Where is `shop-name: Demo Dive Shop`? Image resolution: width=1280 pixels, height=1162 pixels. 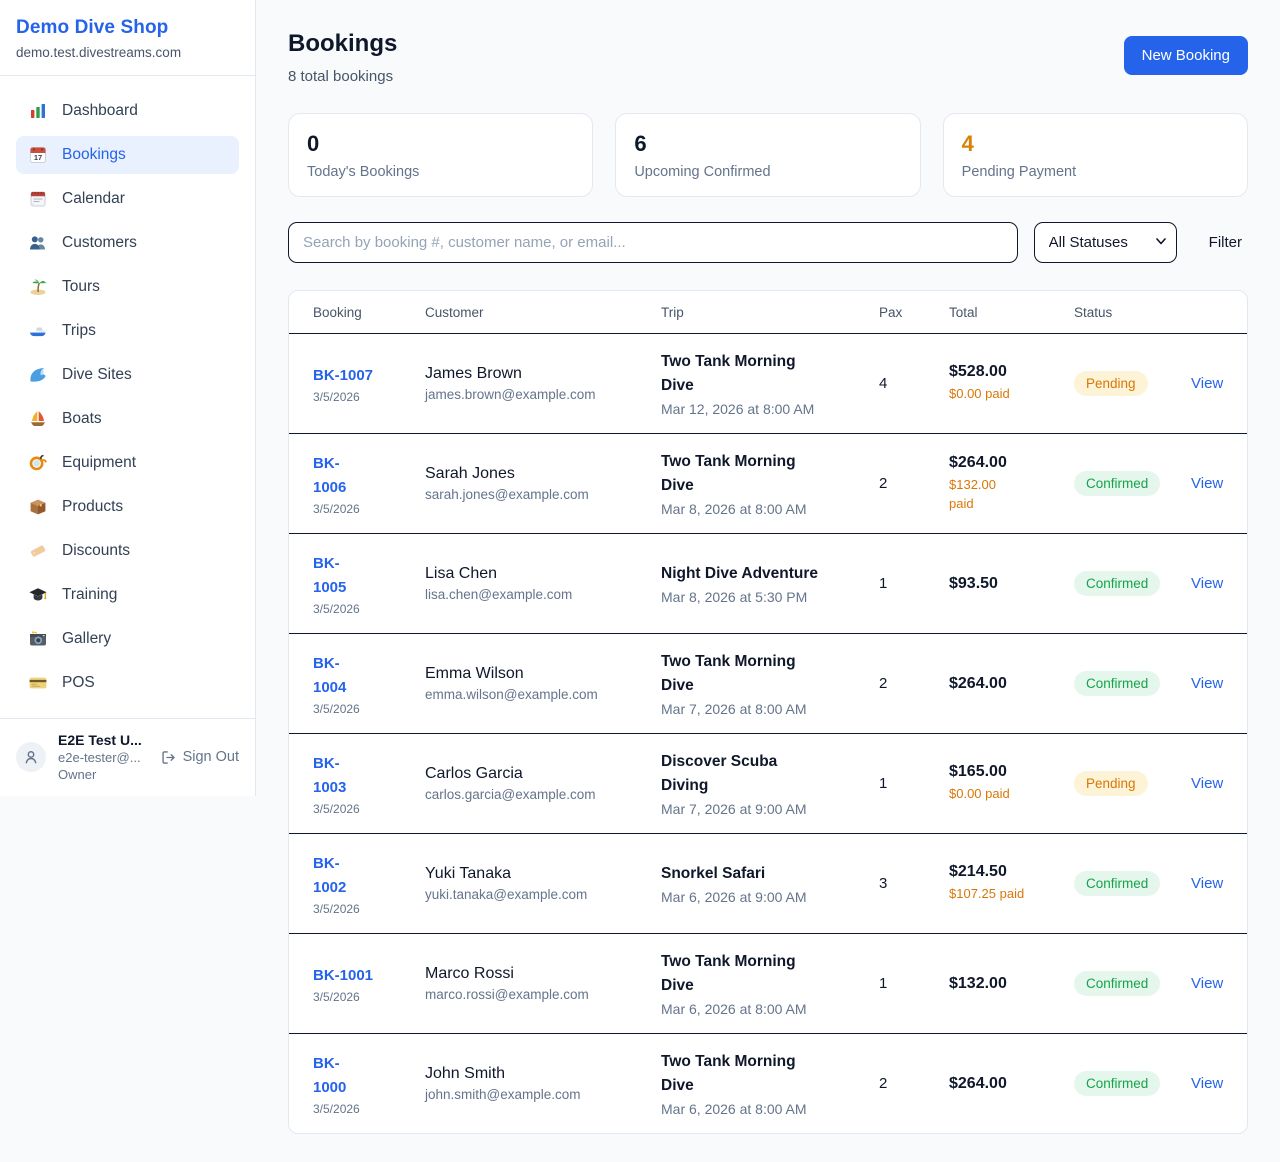
shop-name: Demo Dive Shop is located at coordinates (92, 27).